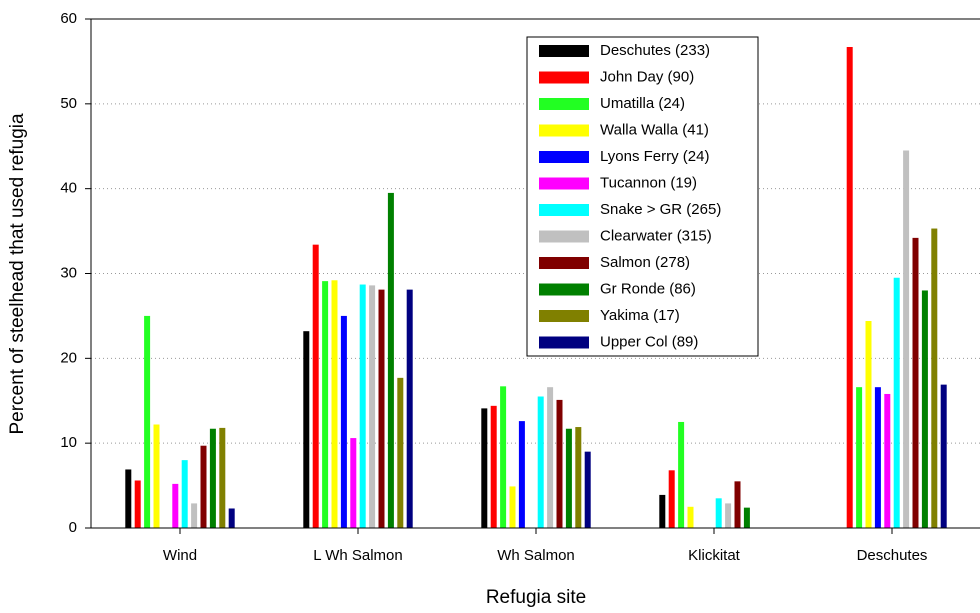  I want to click on y-tick-label: 10, so click(68, 442).